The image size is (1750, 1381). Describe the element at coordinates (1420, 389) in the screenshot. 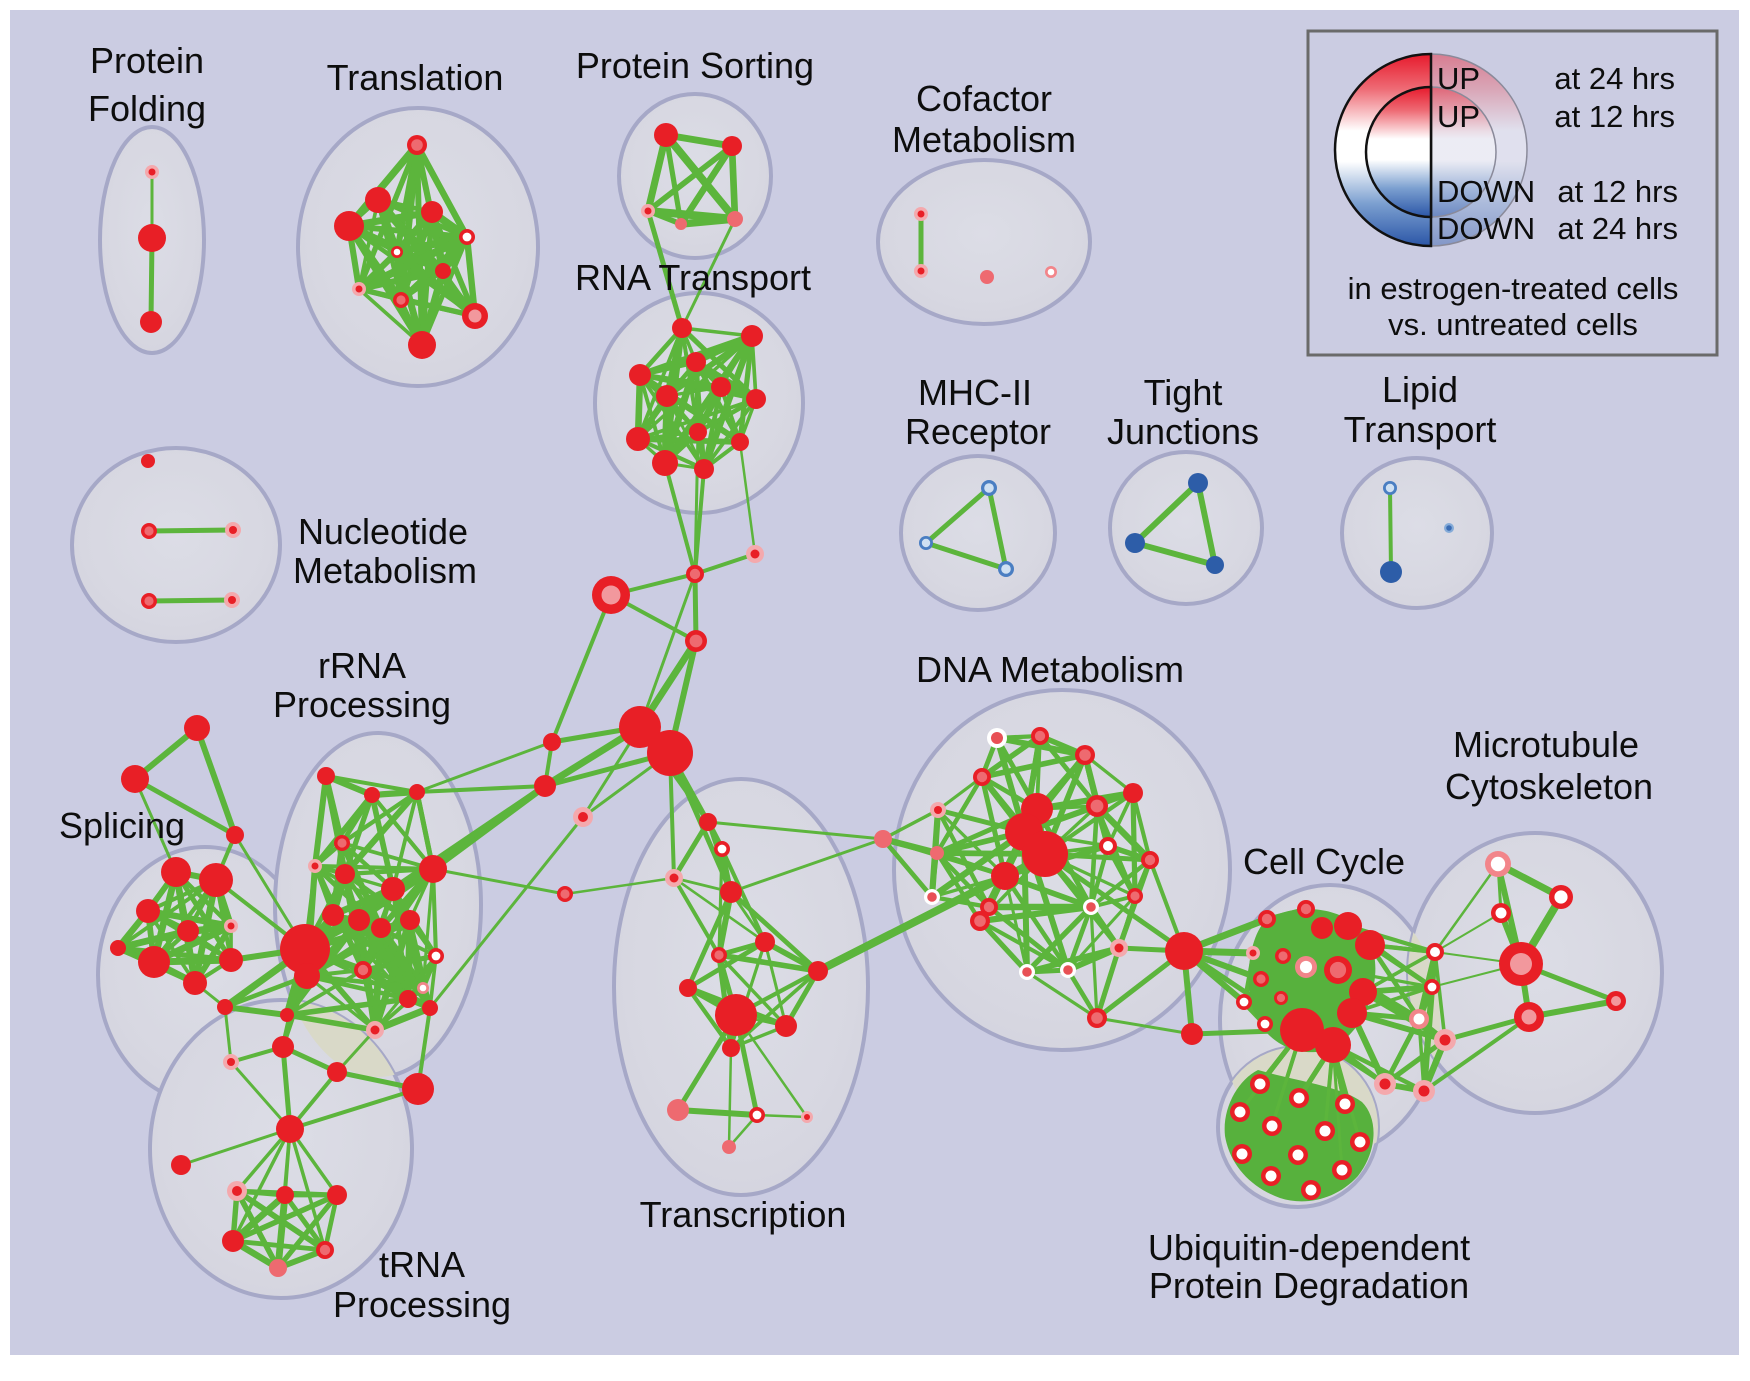

I see `svg-text: Lipid` at that location.